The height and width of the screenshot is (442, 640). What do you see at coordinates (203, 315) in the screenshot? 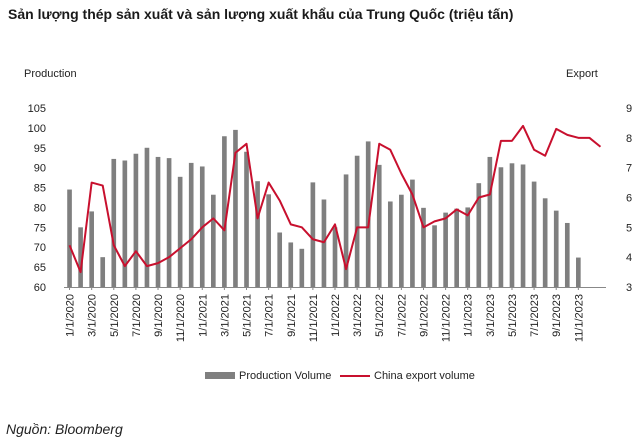
I see `x-tick-label: 1/1/2021` at bounding box center [203, 315].